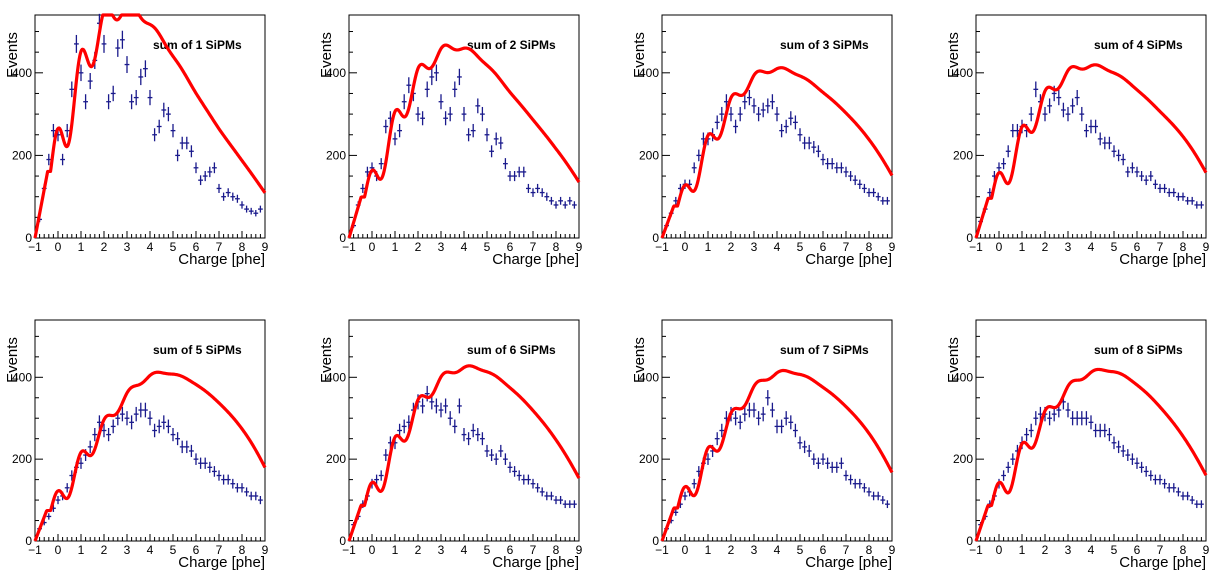 This screenshot has width=1210, height=573. What do you see at coordinates (824, 45) in the screenshot?
I see `panel-title: sum of 3 SiPMs` at bounding box center [824, 45].